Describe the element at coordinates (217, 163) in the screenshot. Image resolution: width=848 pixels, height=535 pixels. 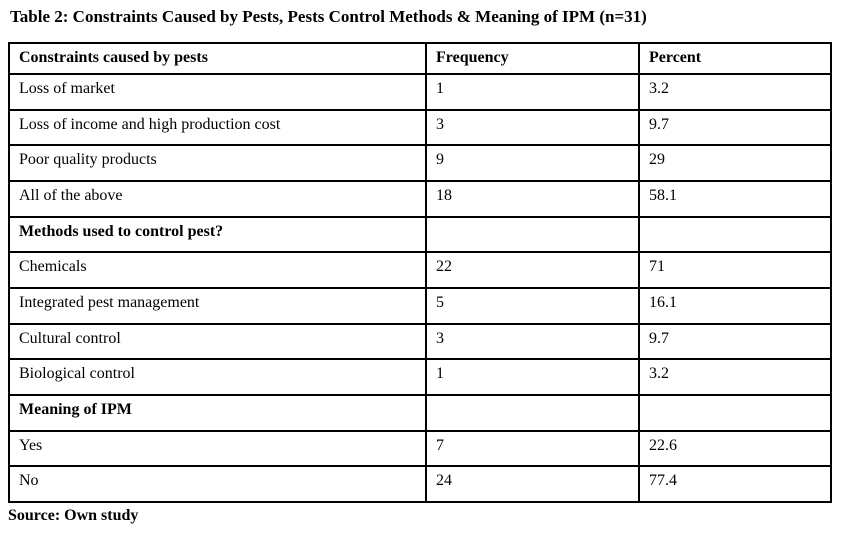
I see `row-label-cell: Poor quality products` at that location.